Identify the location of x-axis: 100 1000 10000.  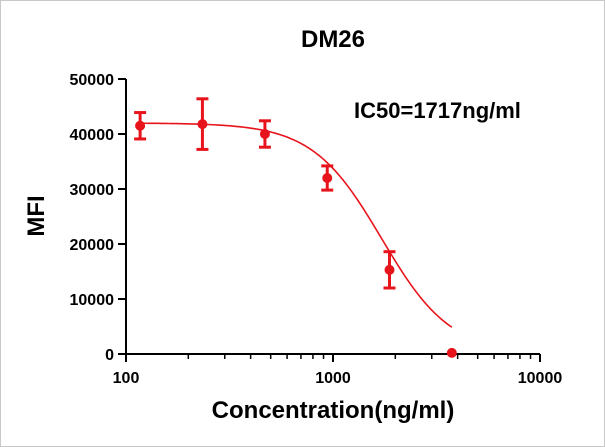
(338, 370).